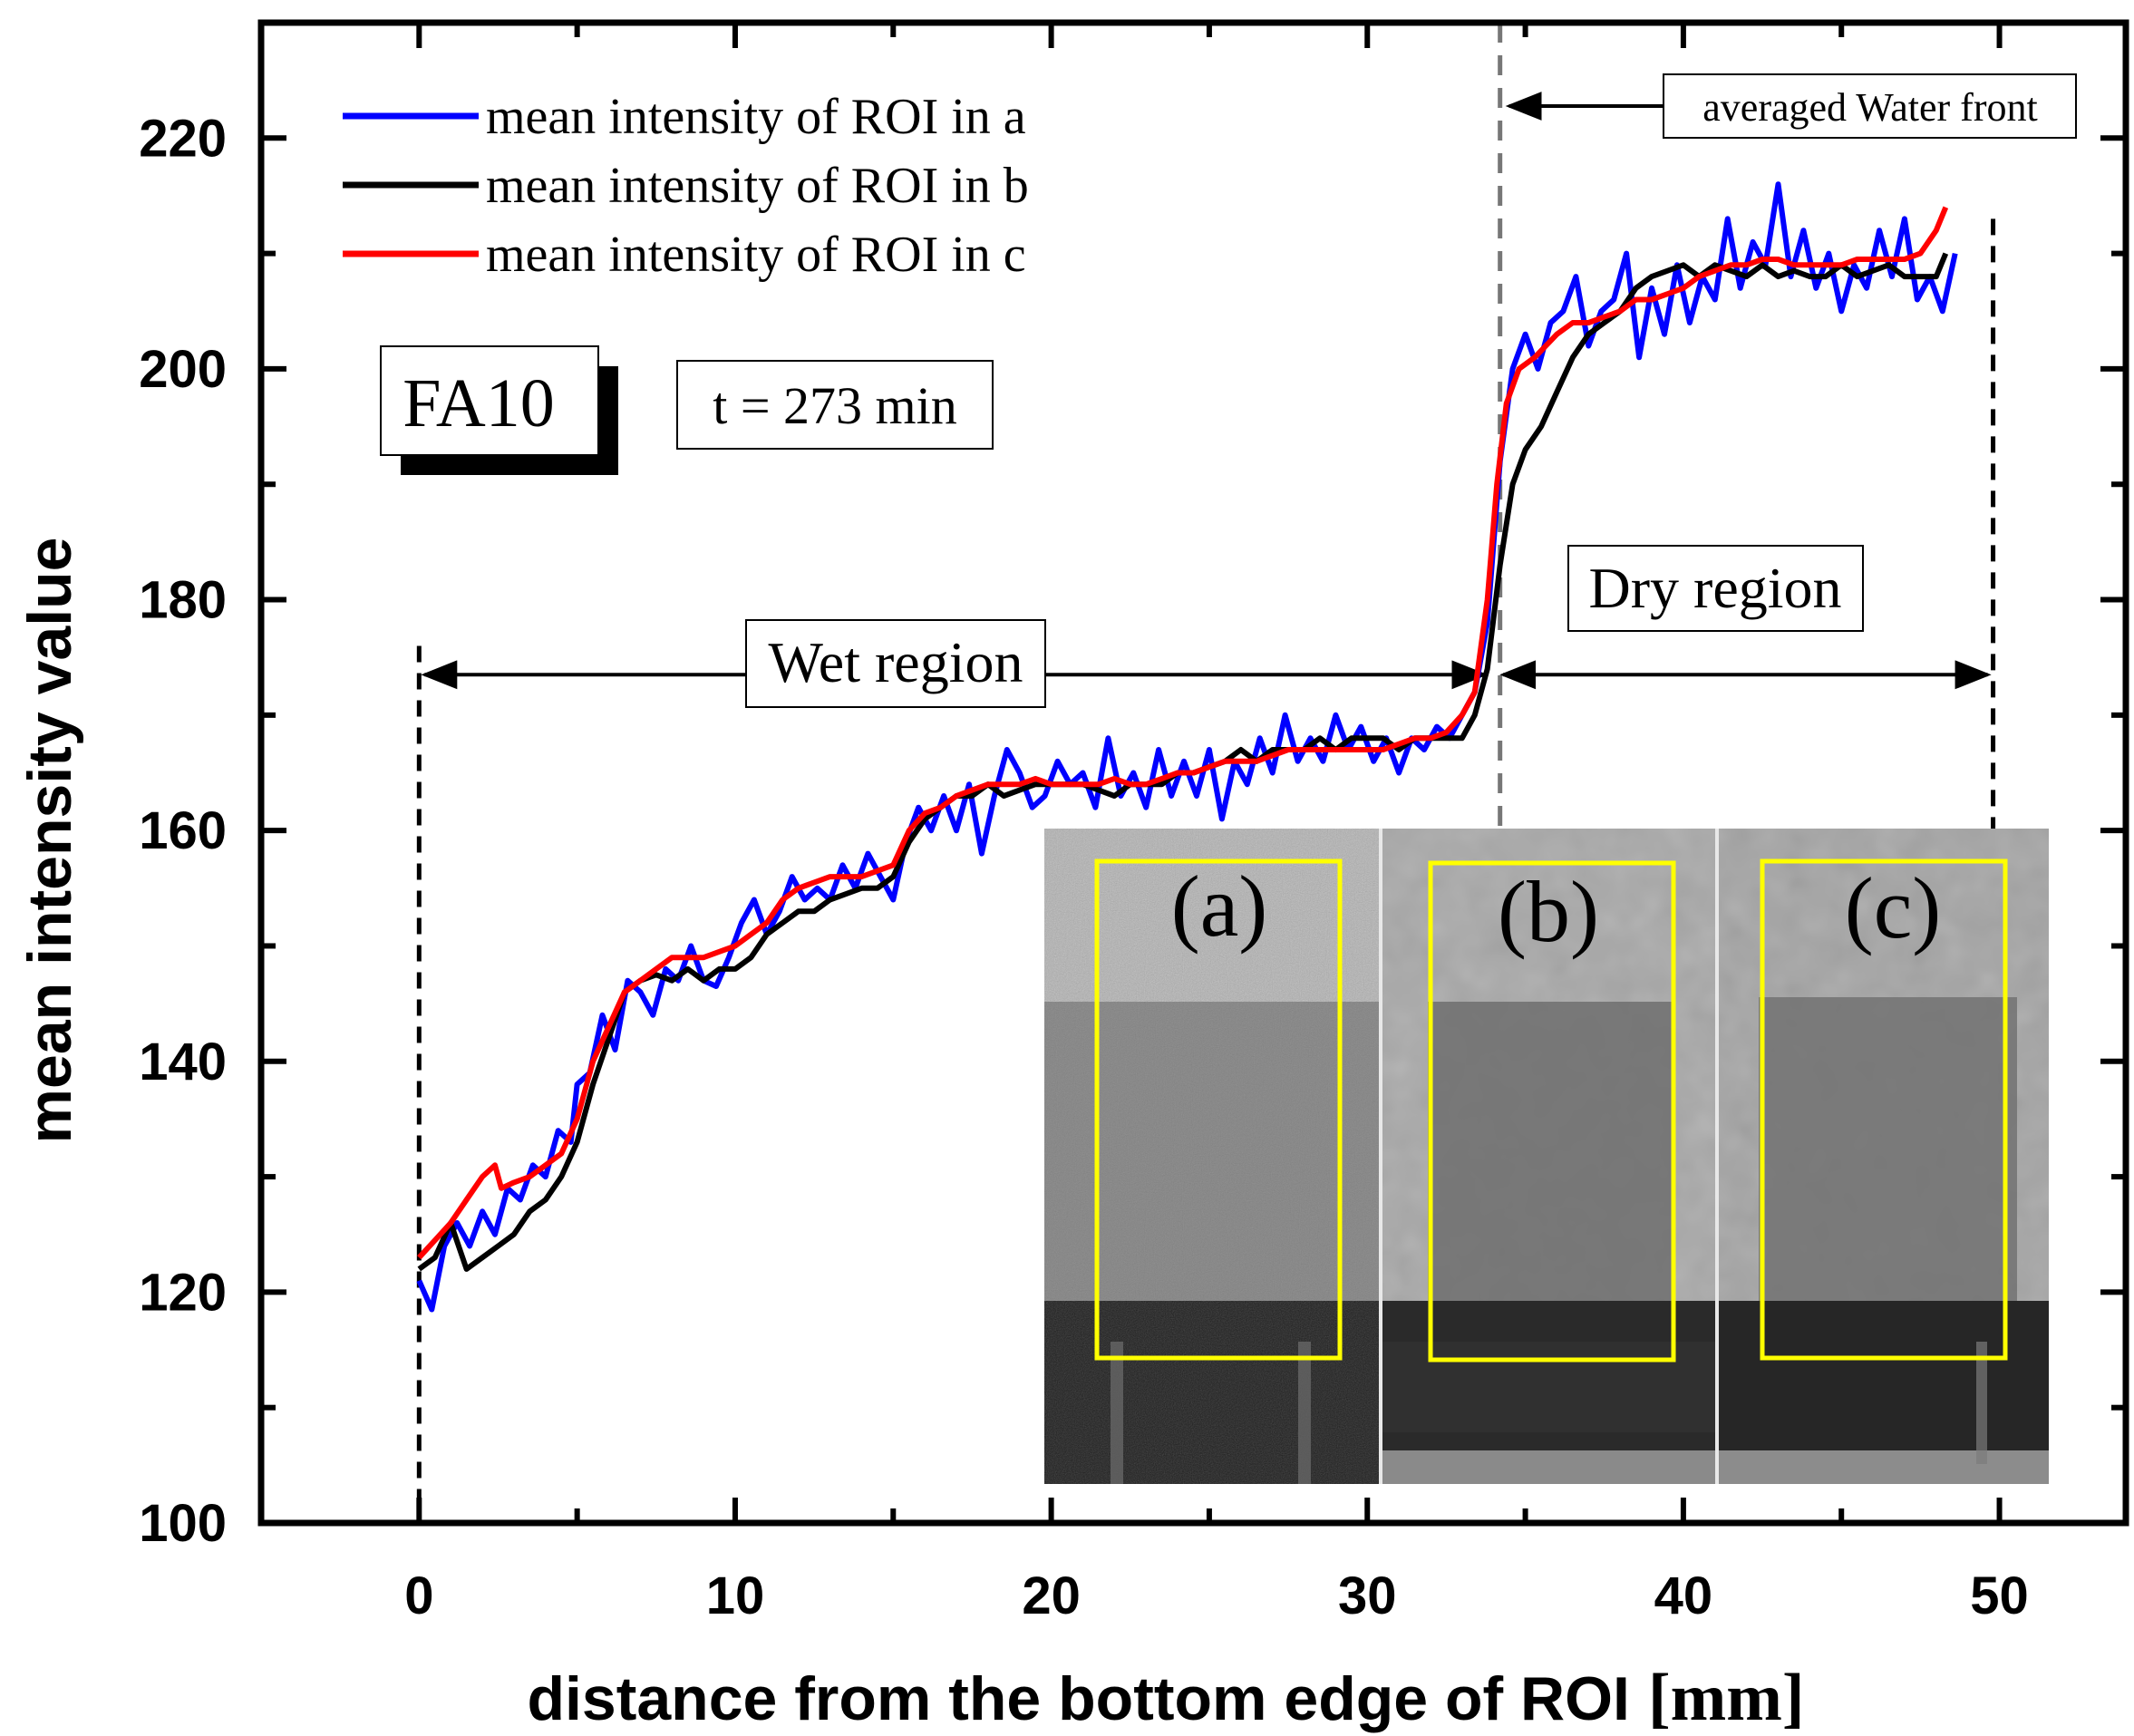 The image size is (2134, 1736). What do you see at coordinates (757, 186) in the screenshot?
I see `legend-entry-b: mean intensity of ROI in b` at bounding box center [757, 186].